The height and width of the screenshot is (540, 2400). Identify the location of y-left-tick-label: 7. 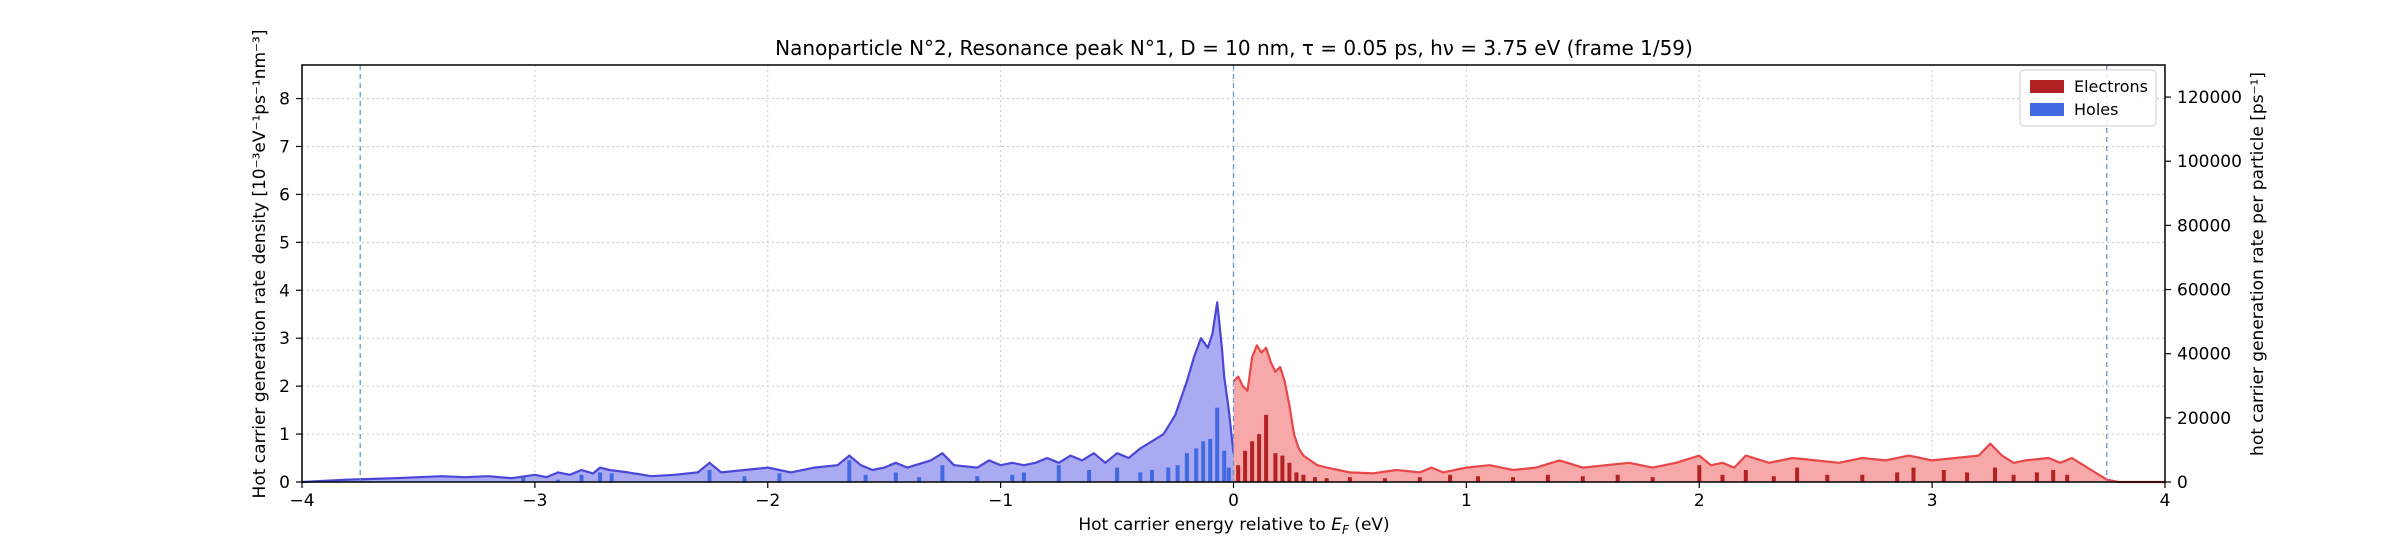
(284, 147).